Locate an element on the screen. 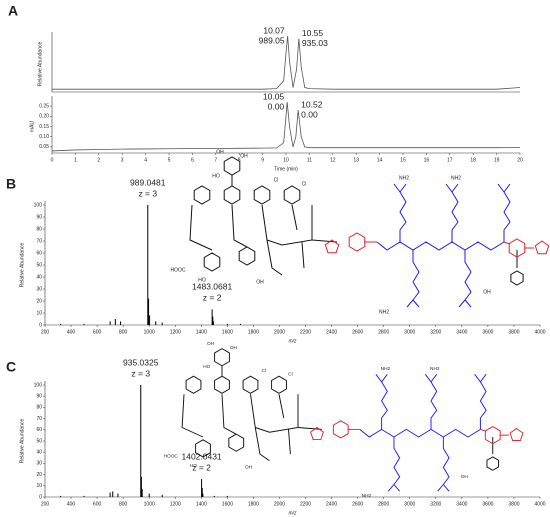 This screenshot has height=517, width=550. peak-label: 0.00 is located at coordinates (309, 114).